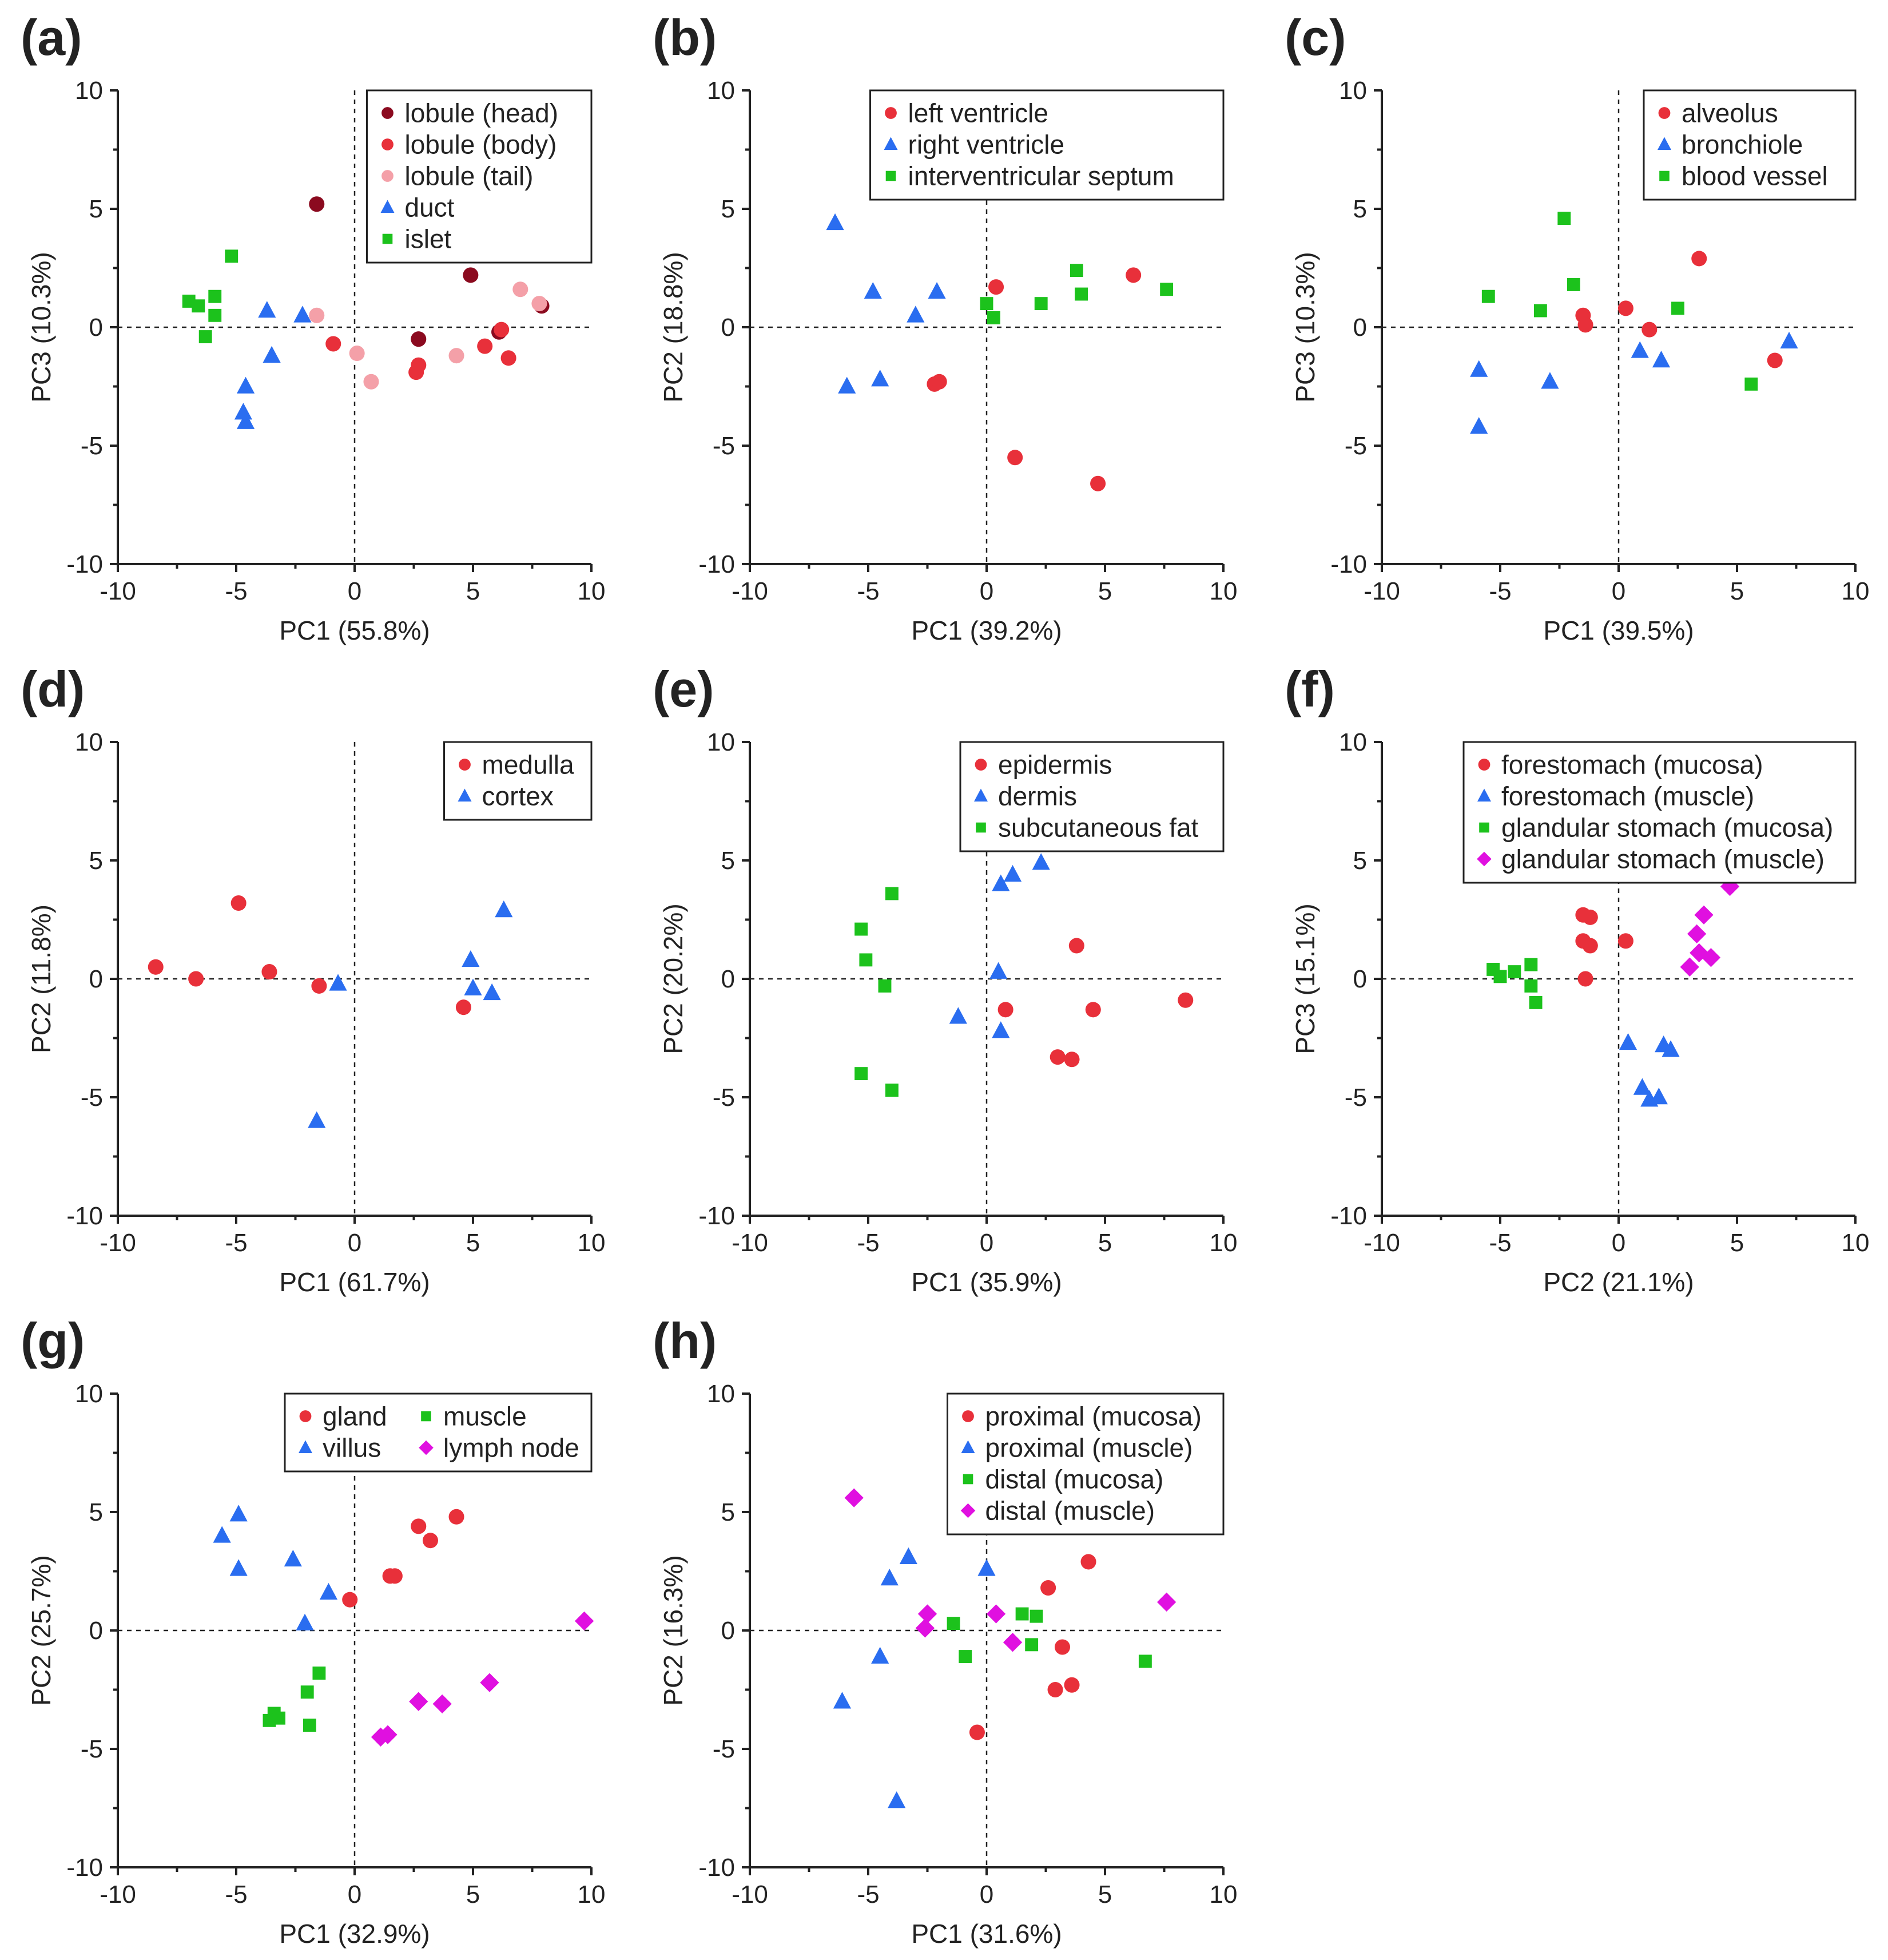 The height and width of the screenshot is (1960, 1888). I want to click on y-axis-title: PC2 (18.8%), so click(673, 327).